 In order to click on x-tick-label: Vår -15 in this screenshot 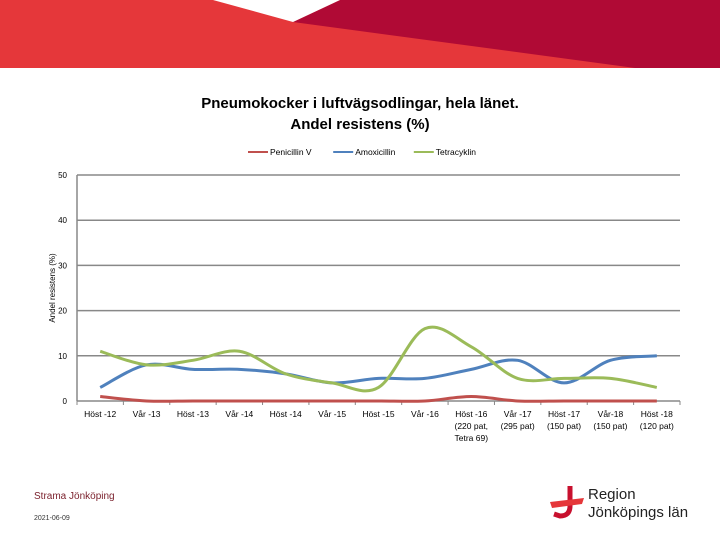, I will do `click(332, 414)`.